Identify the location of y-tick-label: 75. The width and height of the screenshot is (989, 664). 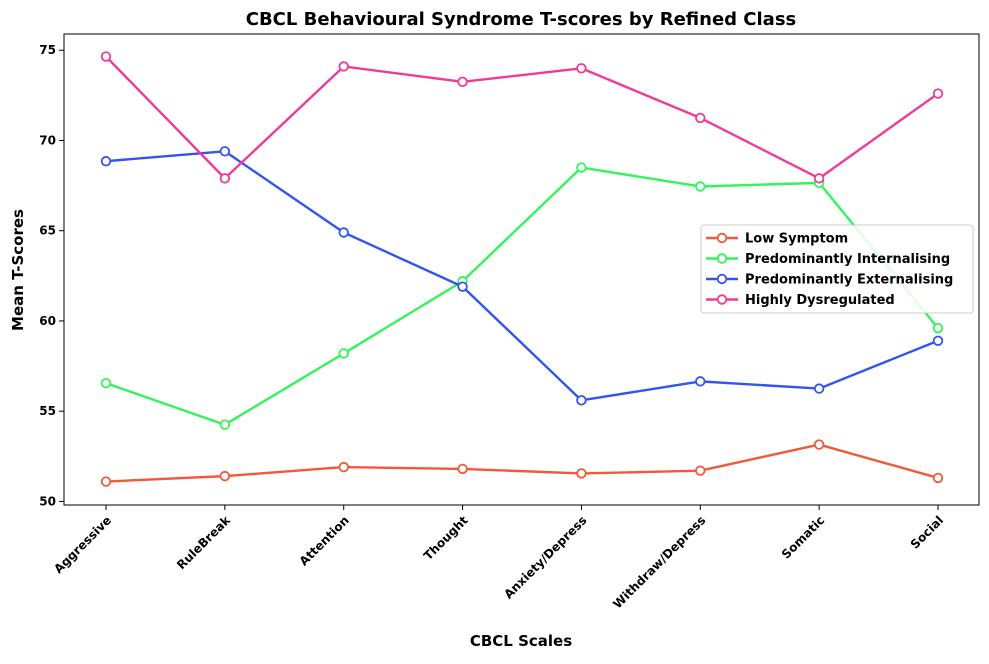
(47, 50).